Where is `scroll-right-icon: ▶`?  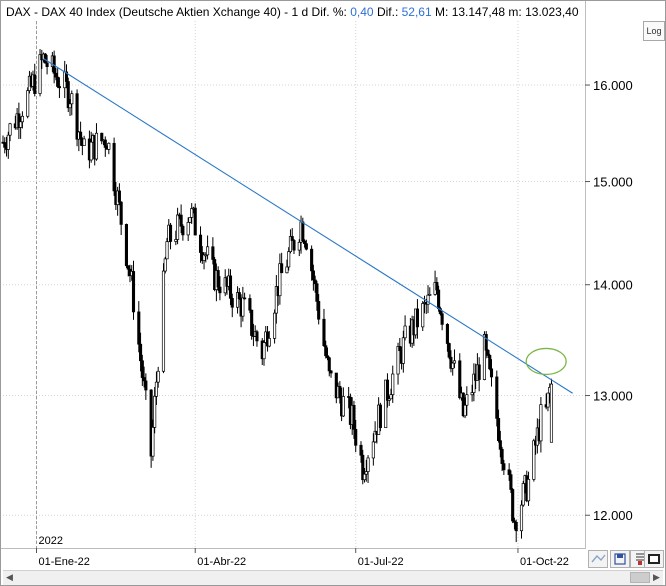 scroll-right-icon: ▶ is located at coordinates (656, 577).